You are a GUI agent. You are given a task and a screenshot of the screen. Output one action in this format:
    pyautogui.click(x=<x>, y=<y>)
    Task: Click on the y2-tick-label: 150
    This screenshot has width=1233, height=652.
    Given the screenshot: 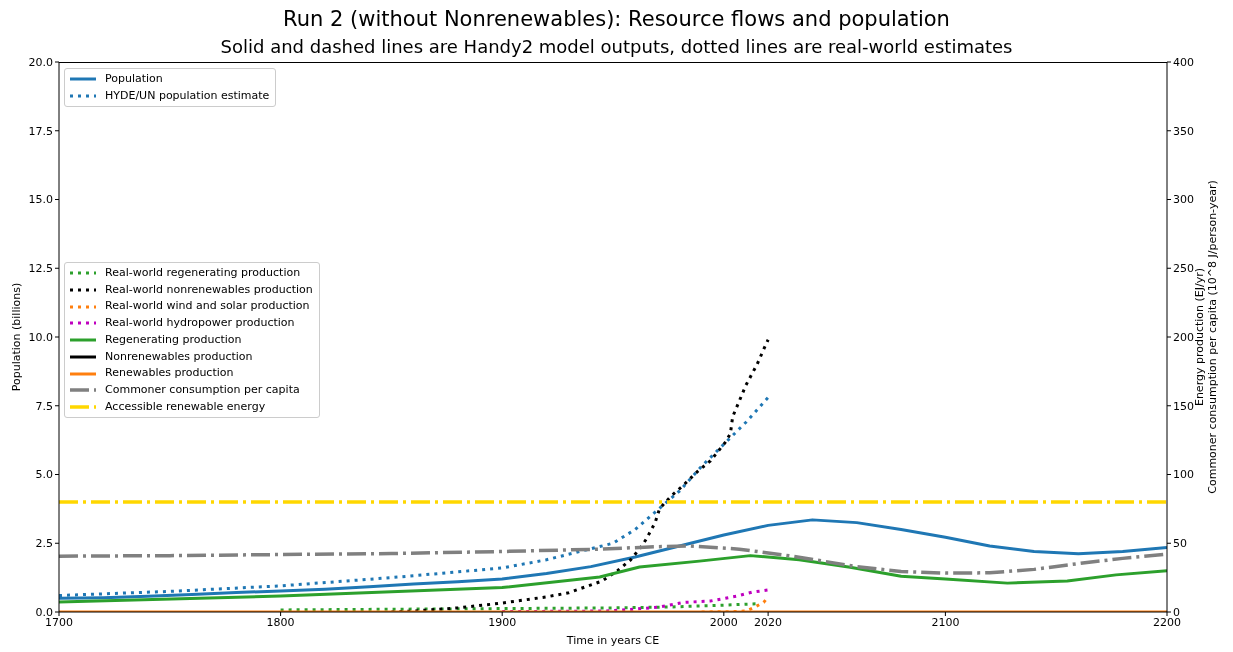 What is the action you would take?
    pyautogui.click(x=1183, y=406)
    